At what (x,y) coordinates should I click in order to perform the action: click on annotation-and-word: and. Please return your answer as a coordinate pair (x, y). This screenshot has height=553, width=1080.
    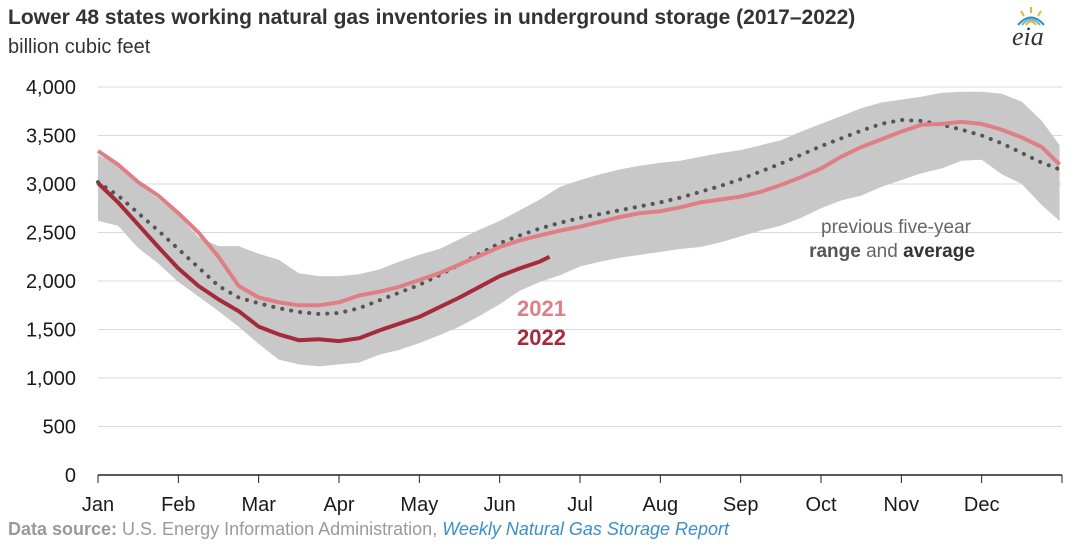
    Looking at the image, I should click on (882, 251).